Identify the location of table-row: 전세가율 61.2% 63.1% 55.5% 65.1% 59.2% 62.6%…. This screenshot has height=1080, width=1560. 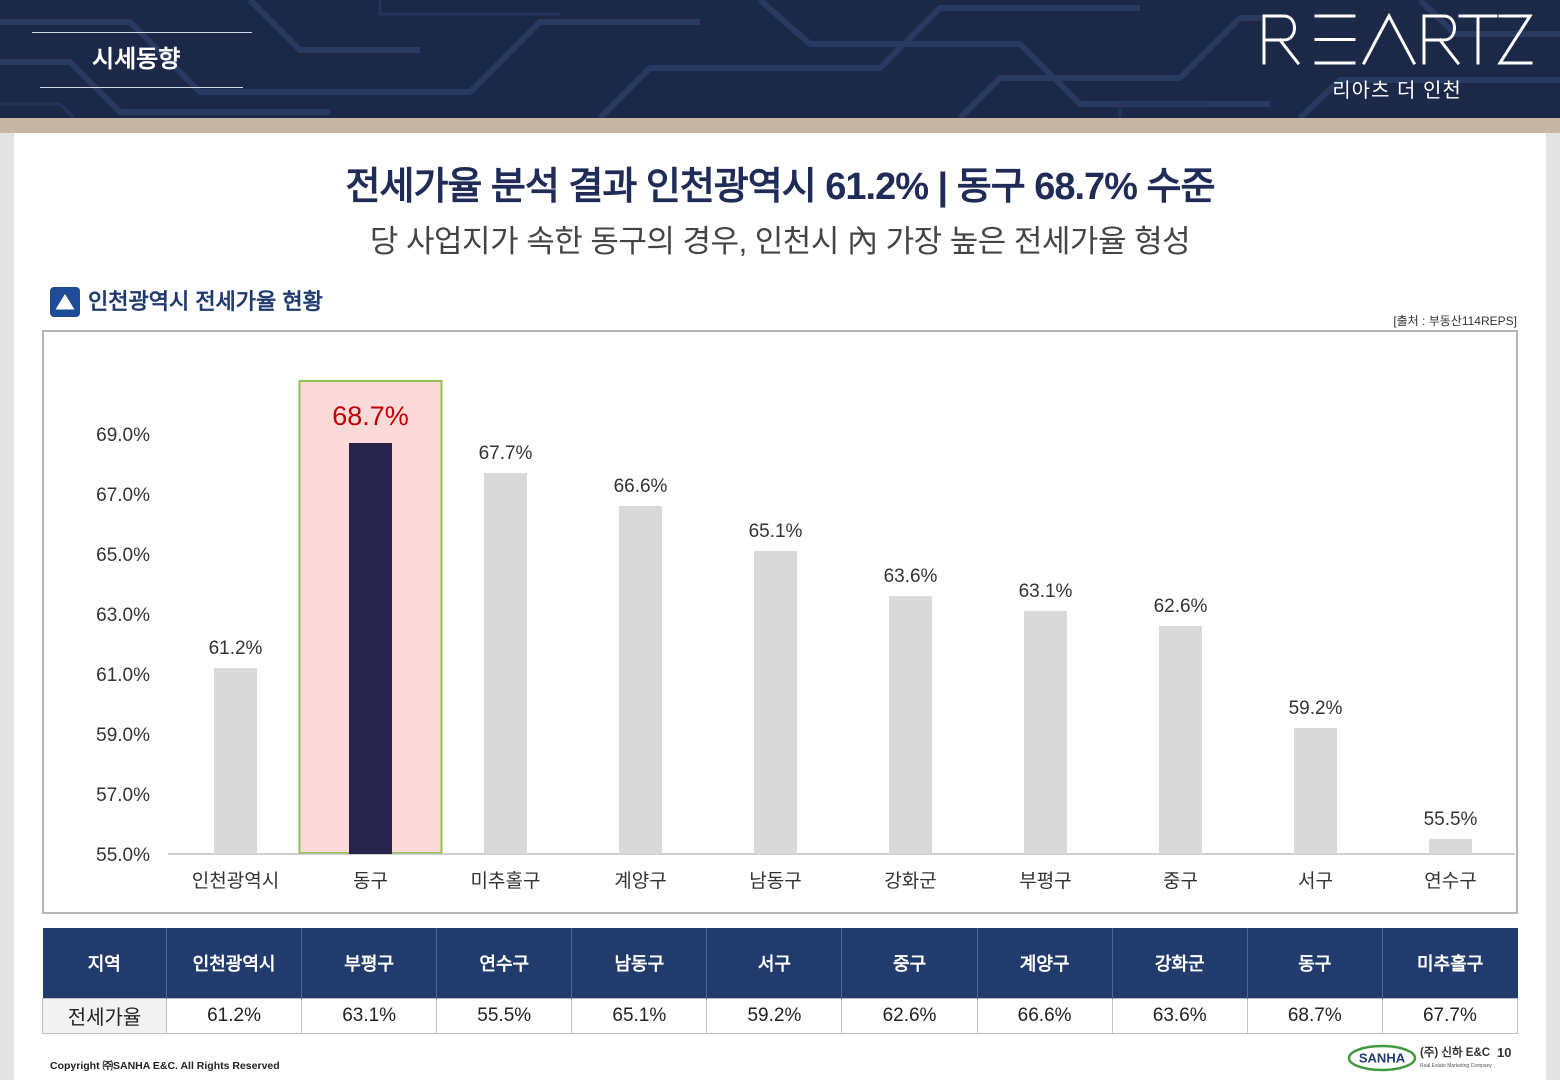
(780, 1015).